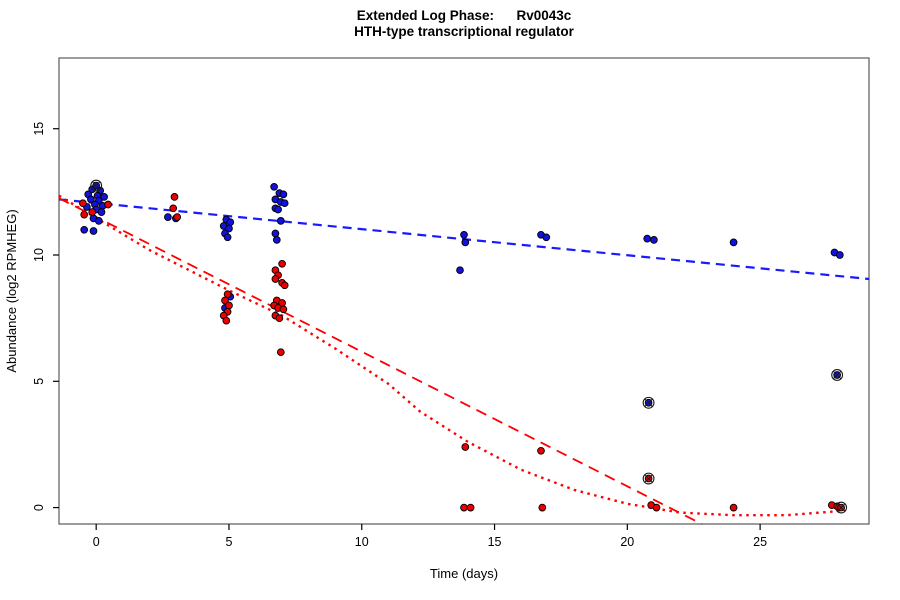 The image size is (900, 600). I want to click on y-tick-label: 0, so click(39, 507).